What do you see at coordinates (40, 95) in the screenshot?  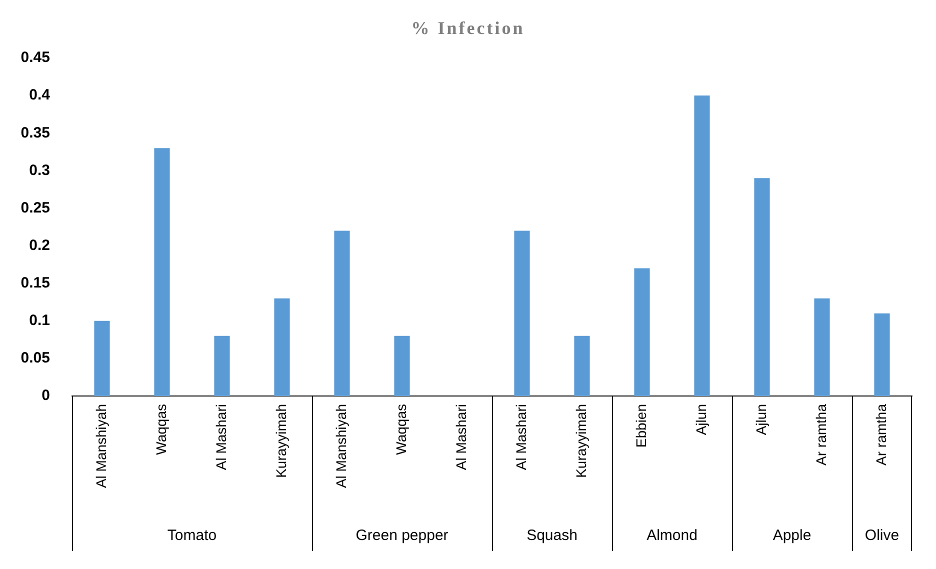 I see `y-tick-label: 0.4` at bounding box center [40, 95].